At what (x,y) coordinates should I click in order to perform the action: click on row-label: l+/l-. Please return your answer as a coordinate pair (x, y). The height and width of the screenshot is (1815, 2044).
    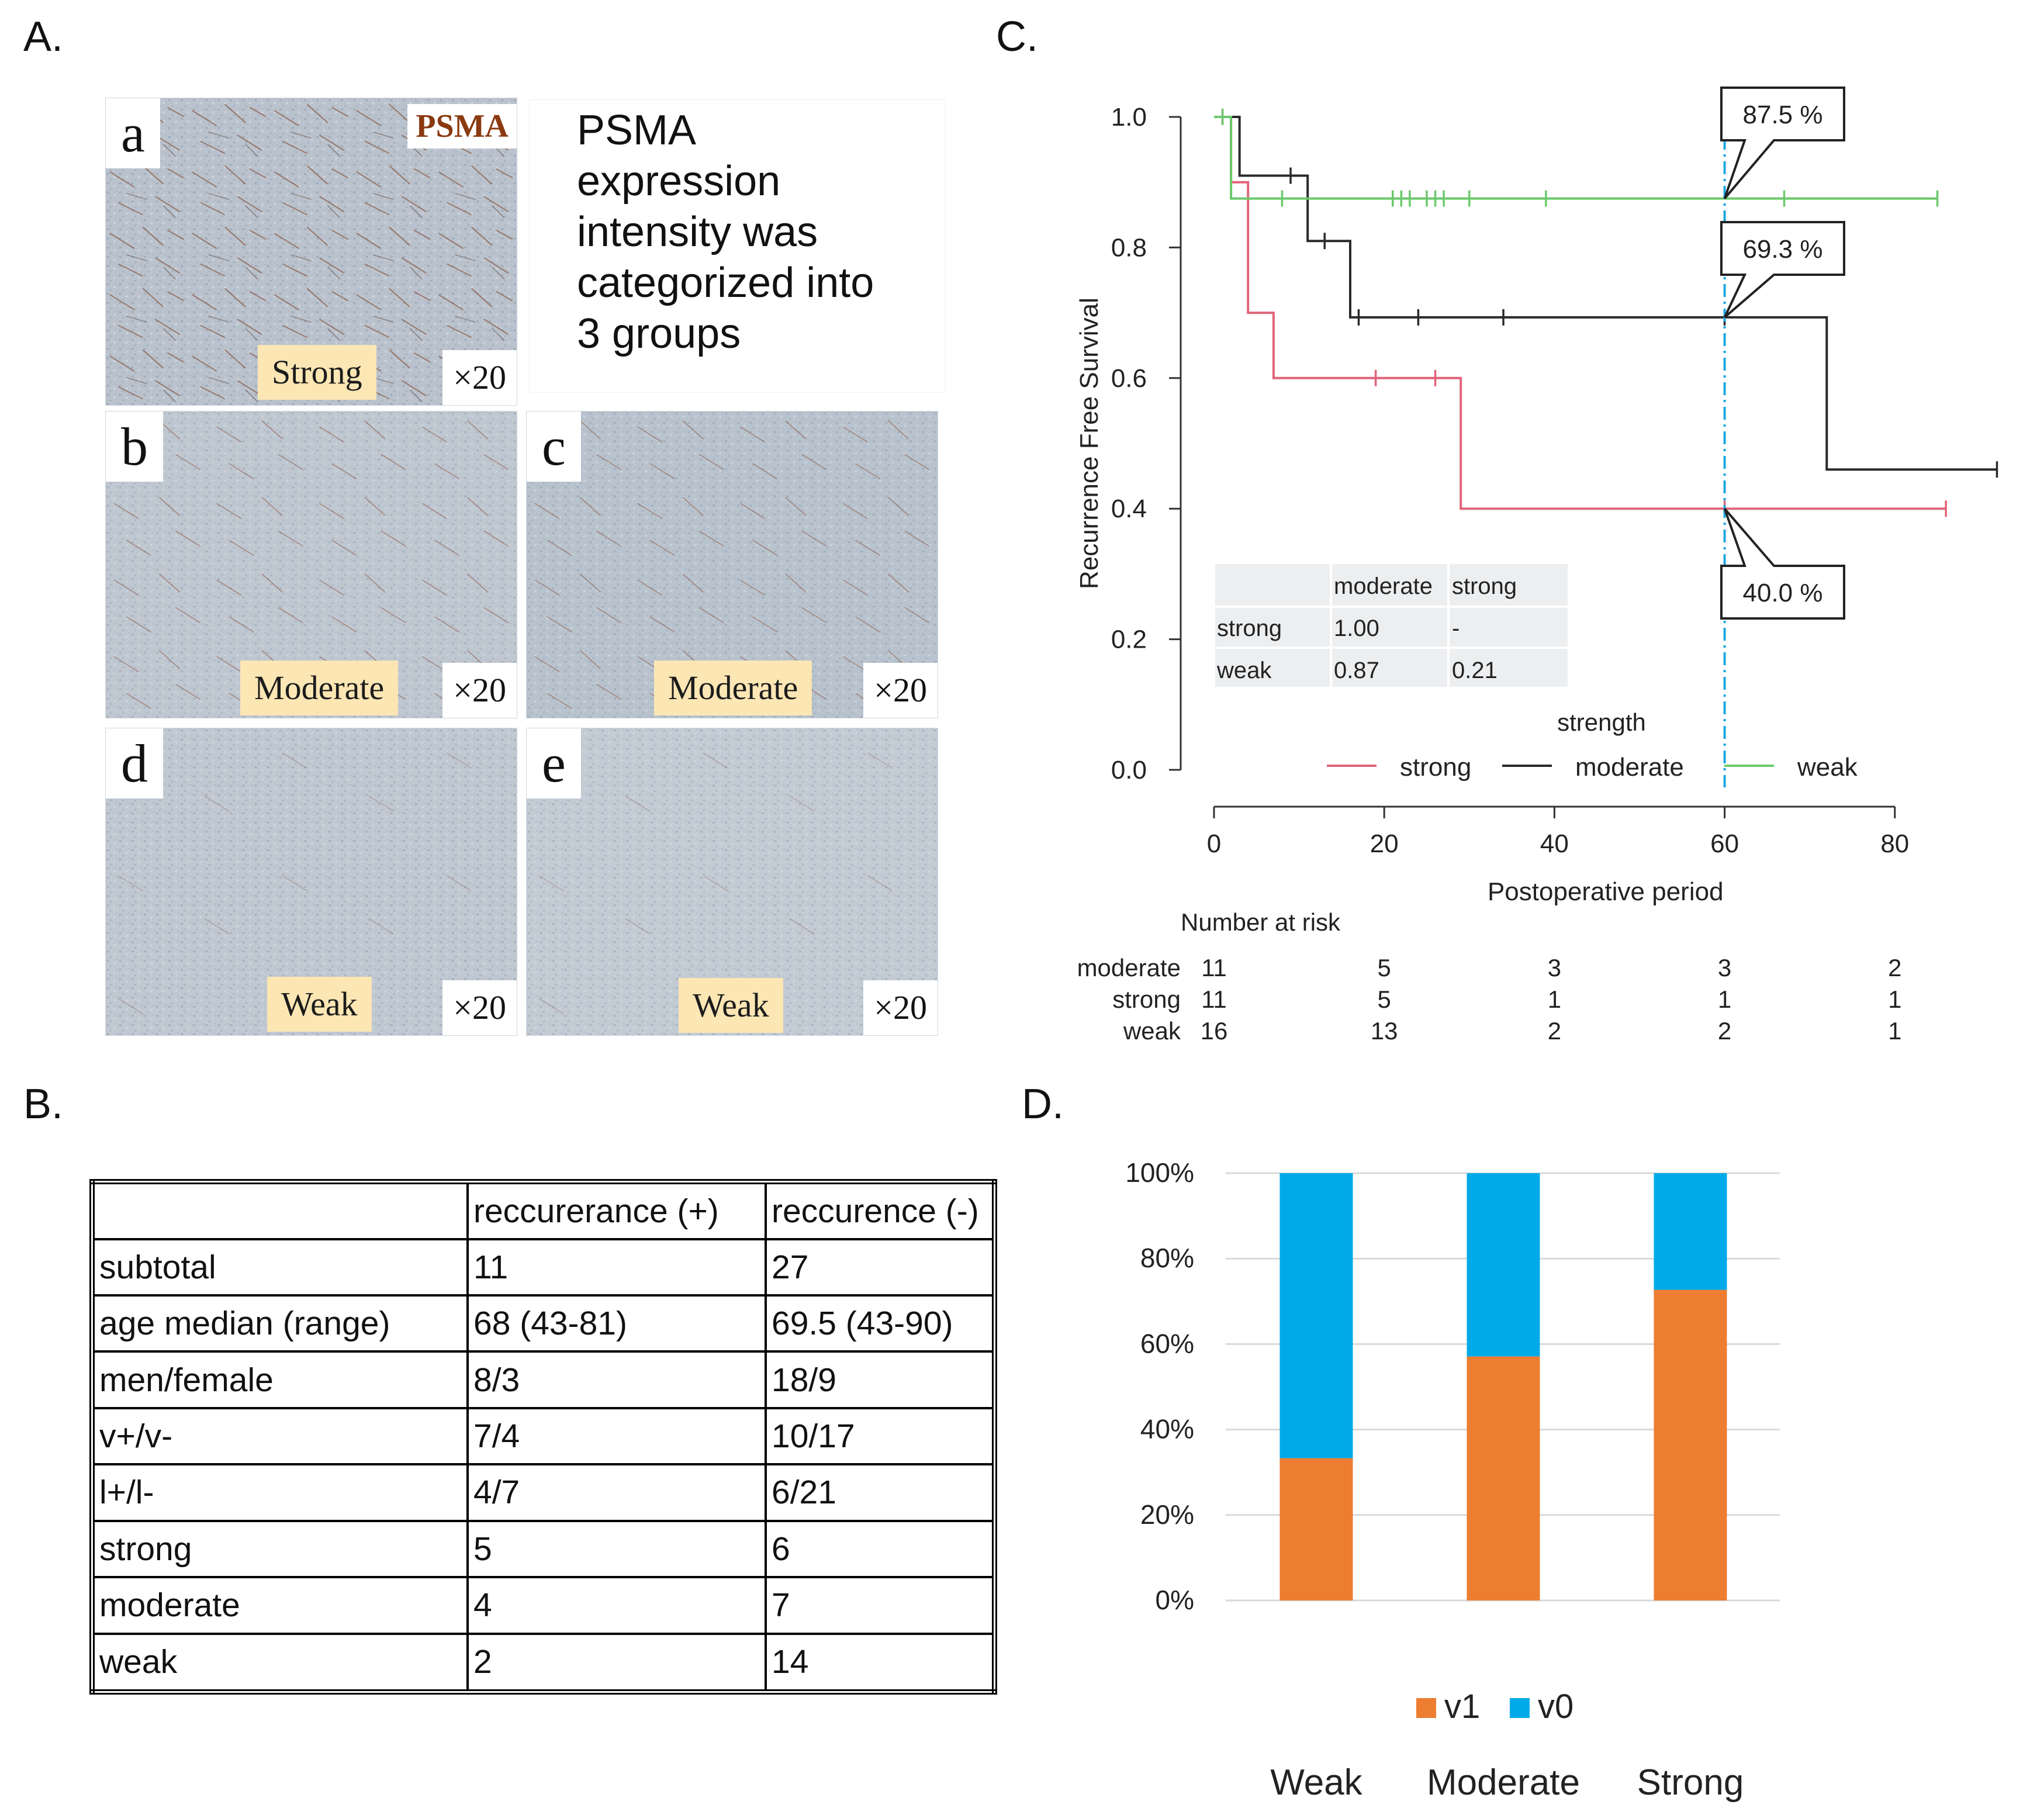
    Looking at the image, I should click on (280, 1492).